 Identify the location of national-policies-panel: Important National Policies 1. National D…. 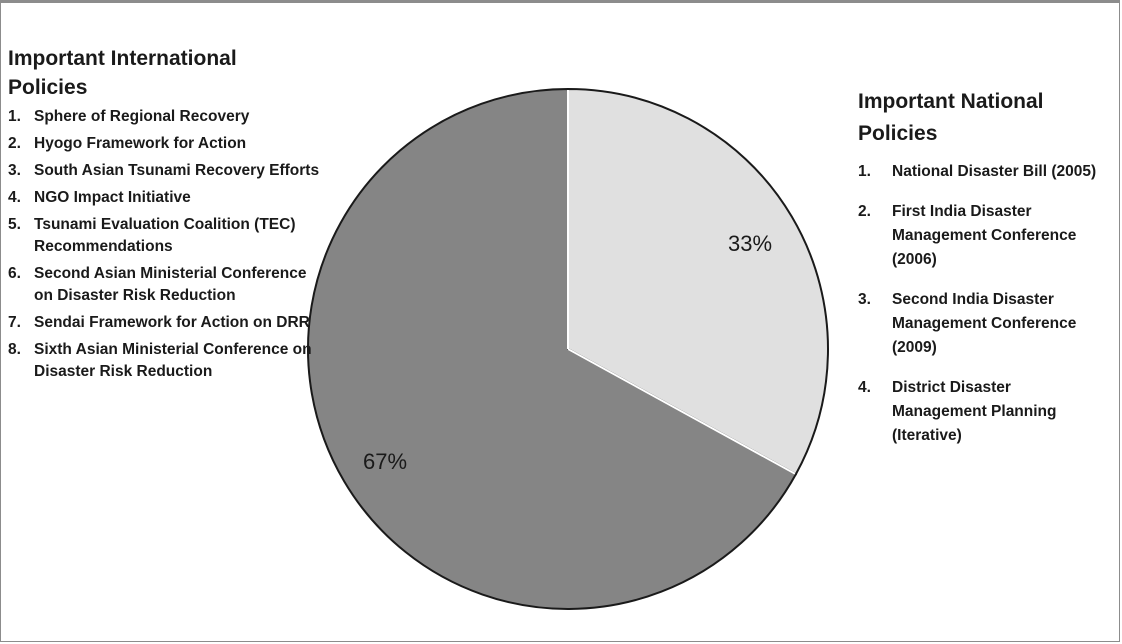
(983, 275).